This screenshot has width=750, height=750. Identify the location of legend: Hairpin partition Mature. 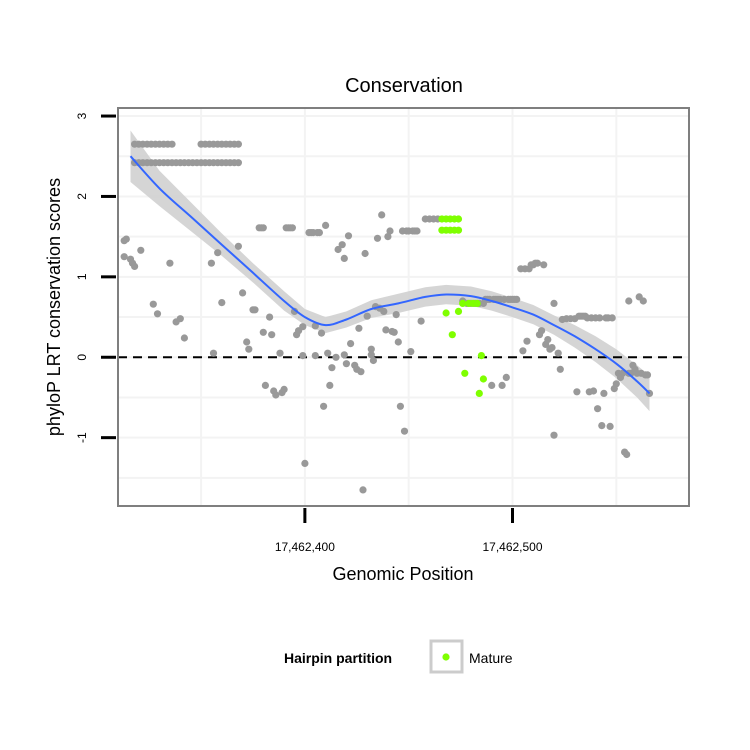
(398, 656).